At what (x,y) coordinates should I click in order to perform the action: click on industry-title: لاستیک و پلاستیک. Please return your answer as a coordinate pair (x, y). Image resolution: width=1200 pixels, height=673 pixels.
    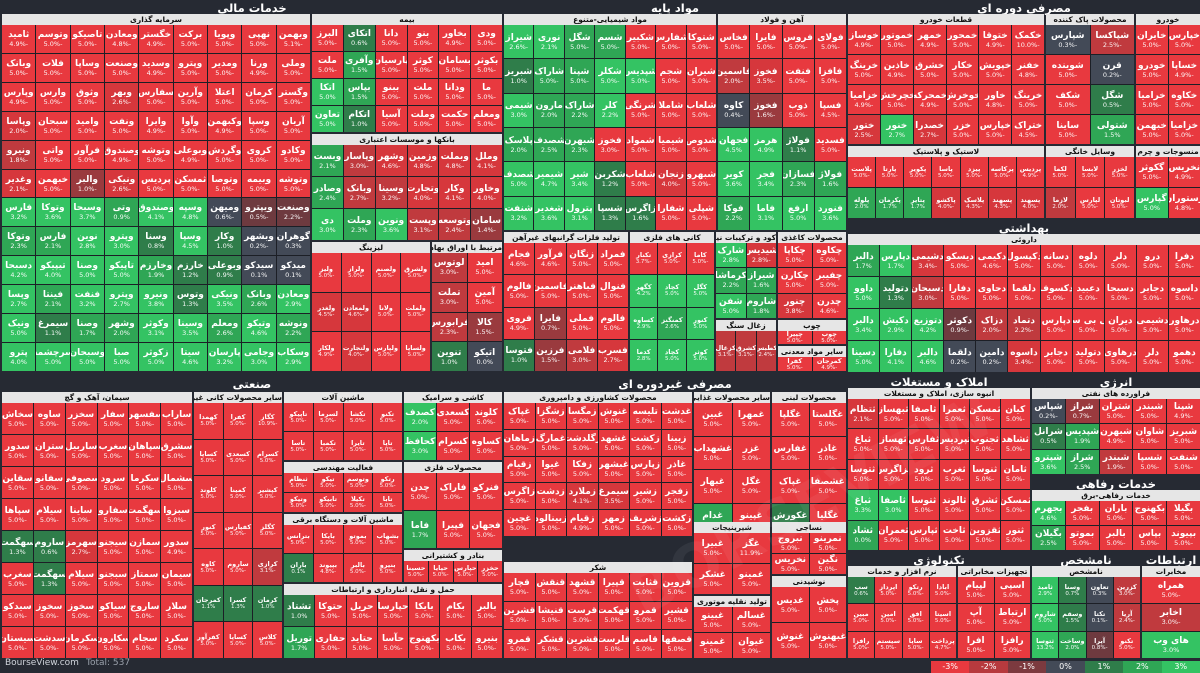
    Looking at the image, I should click on (946, 151).